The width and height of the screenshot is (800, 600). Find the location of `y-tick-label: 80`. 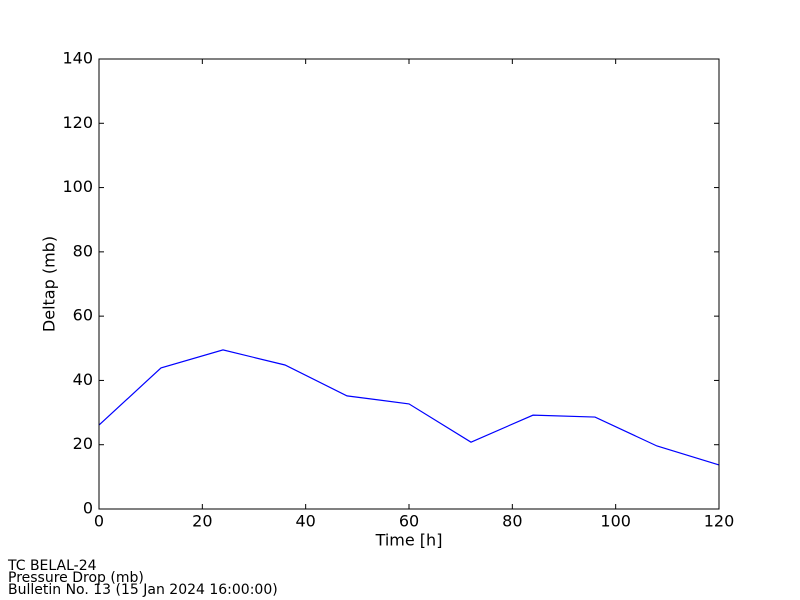

y-tick-label: 80 is located at coordinates (83, 250).